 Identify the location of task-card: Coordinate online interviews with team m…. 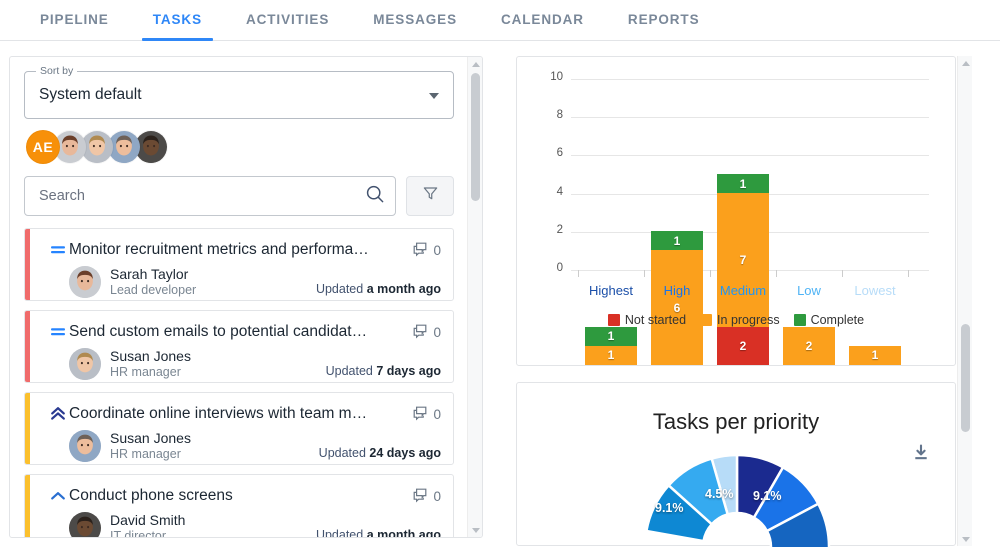
(239, 428).